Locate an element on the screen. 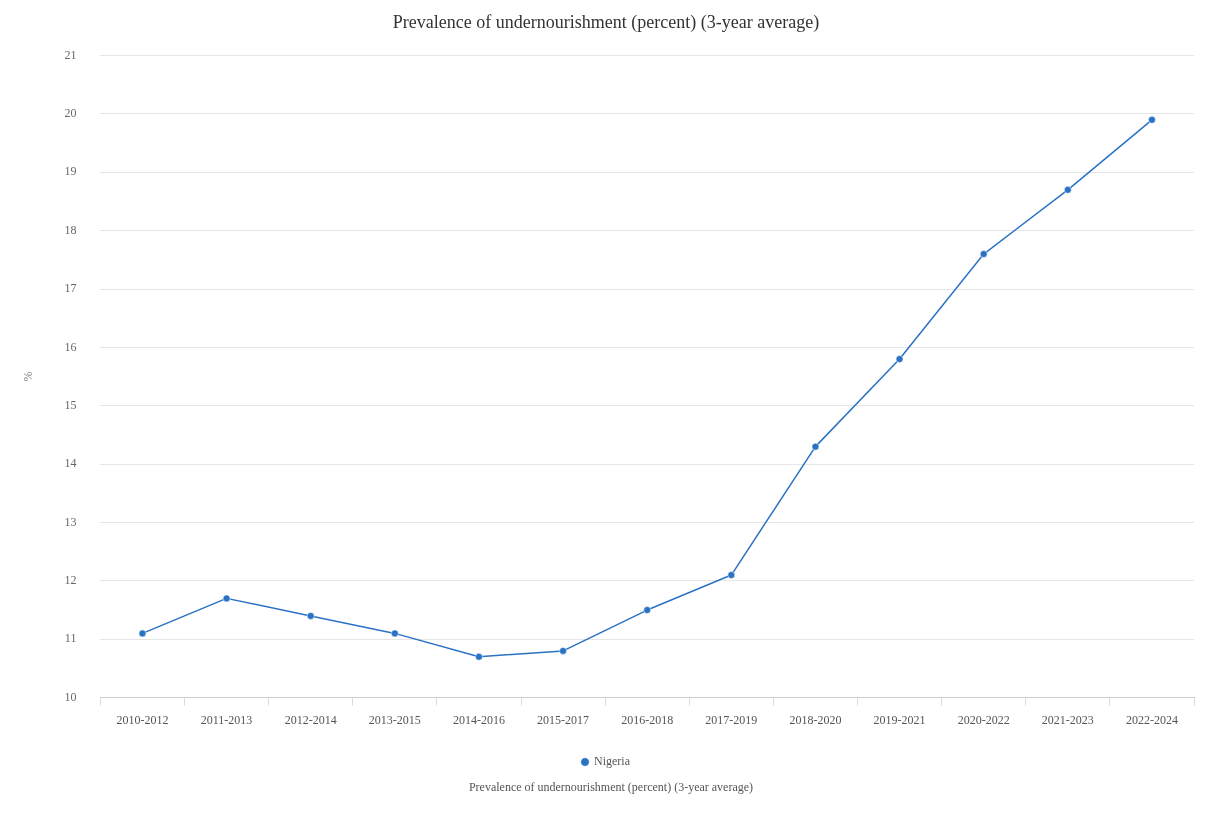 This screenshot has width=1222, height=827. y-tick-label: 18 is located at coordinates (70, 229).